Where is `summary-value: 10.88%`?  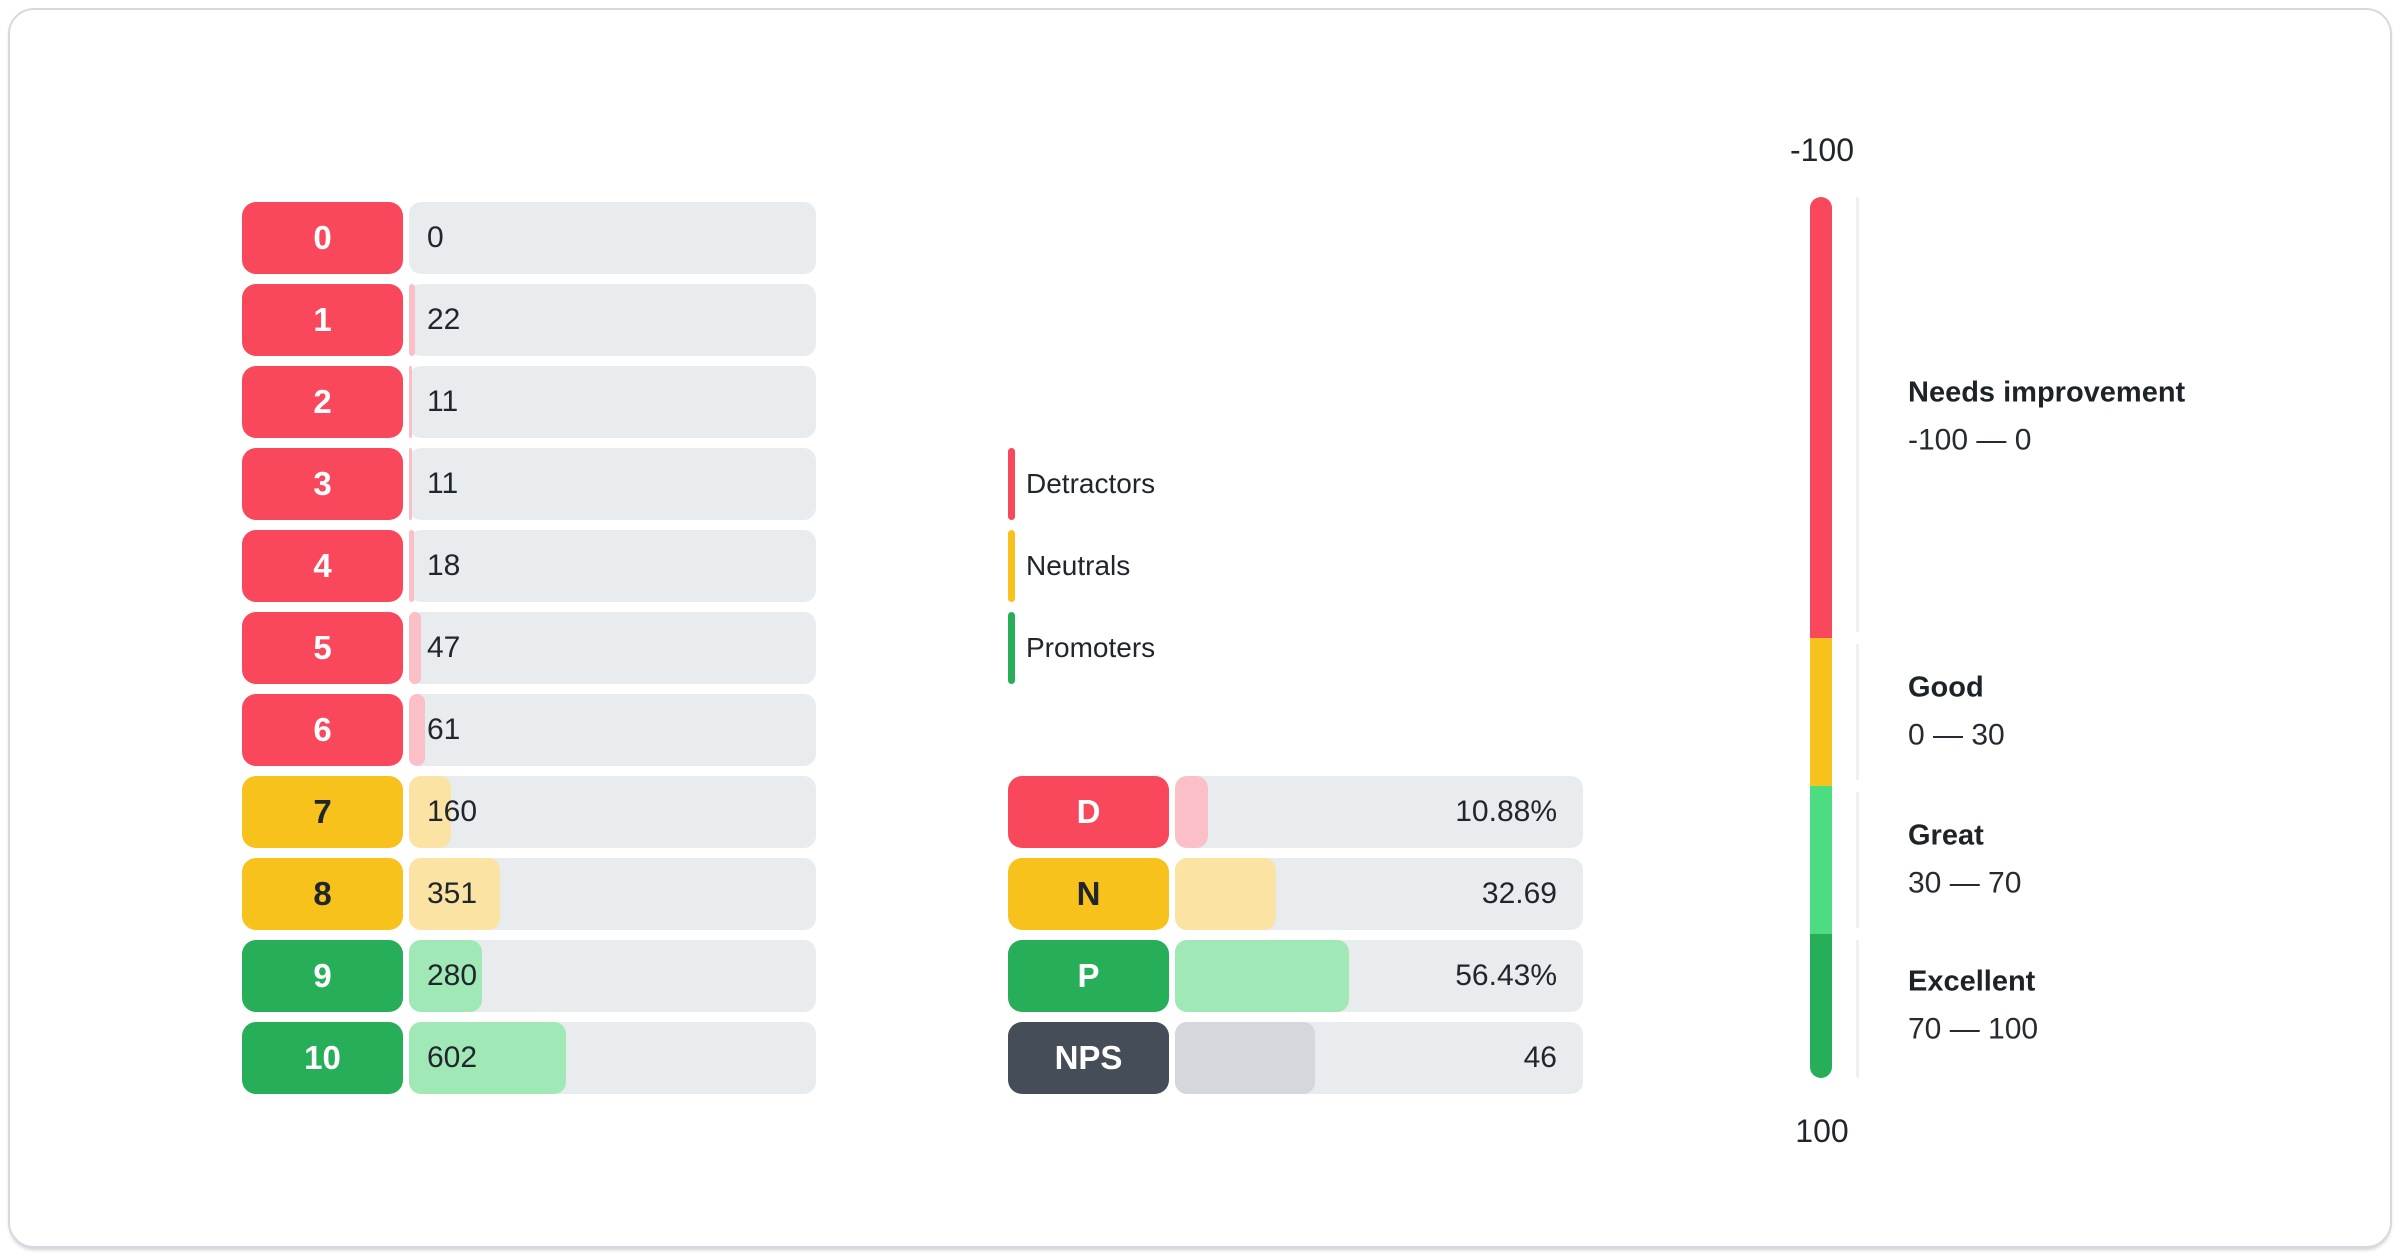
summary-value: 10.88% is located at coordinates (1506, 811).